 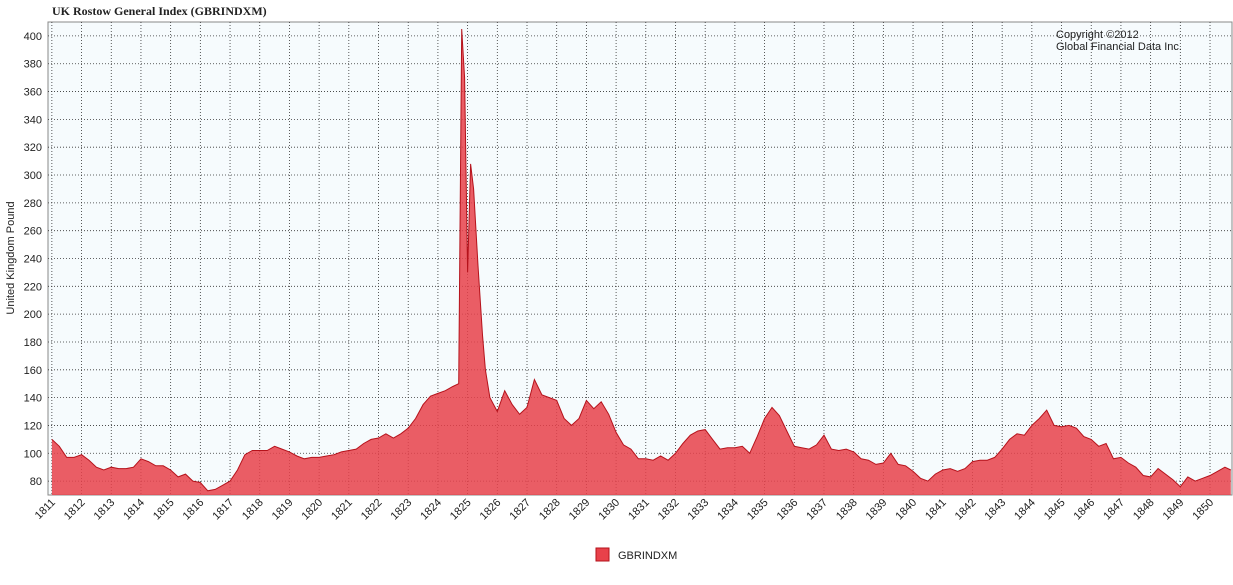 I want to click on x-tick-label: 1849, so click(x=1174, y=510).